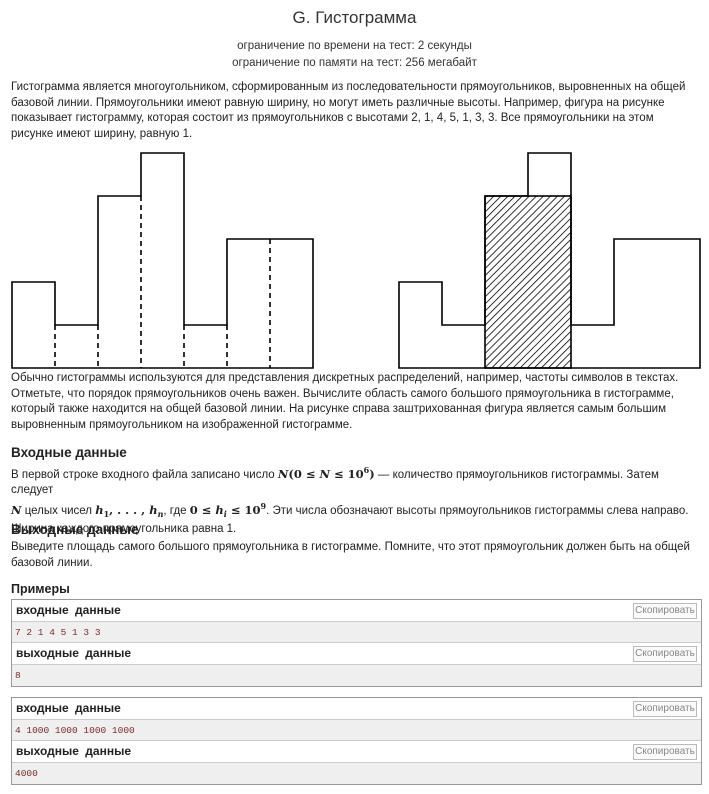  I want to click on example-output-data: 8, so click(356, 675).